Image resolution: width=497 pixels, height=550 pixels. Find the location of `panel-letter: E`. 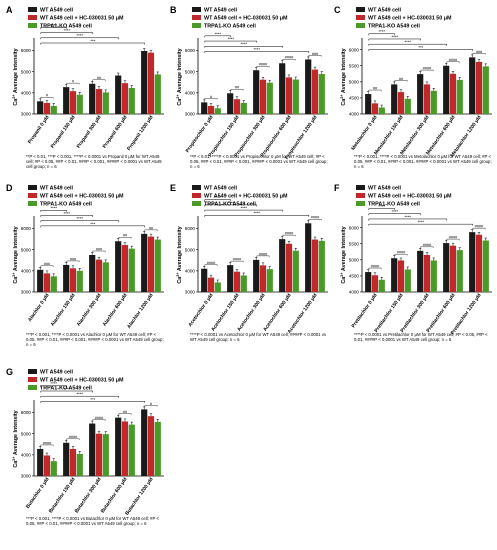

panel-letter: E is located at coordinates (173, 188).